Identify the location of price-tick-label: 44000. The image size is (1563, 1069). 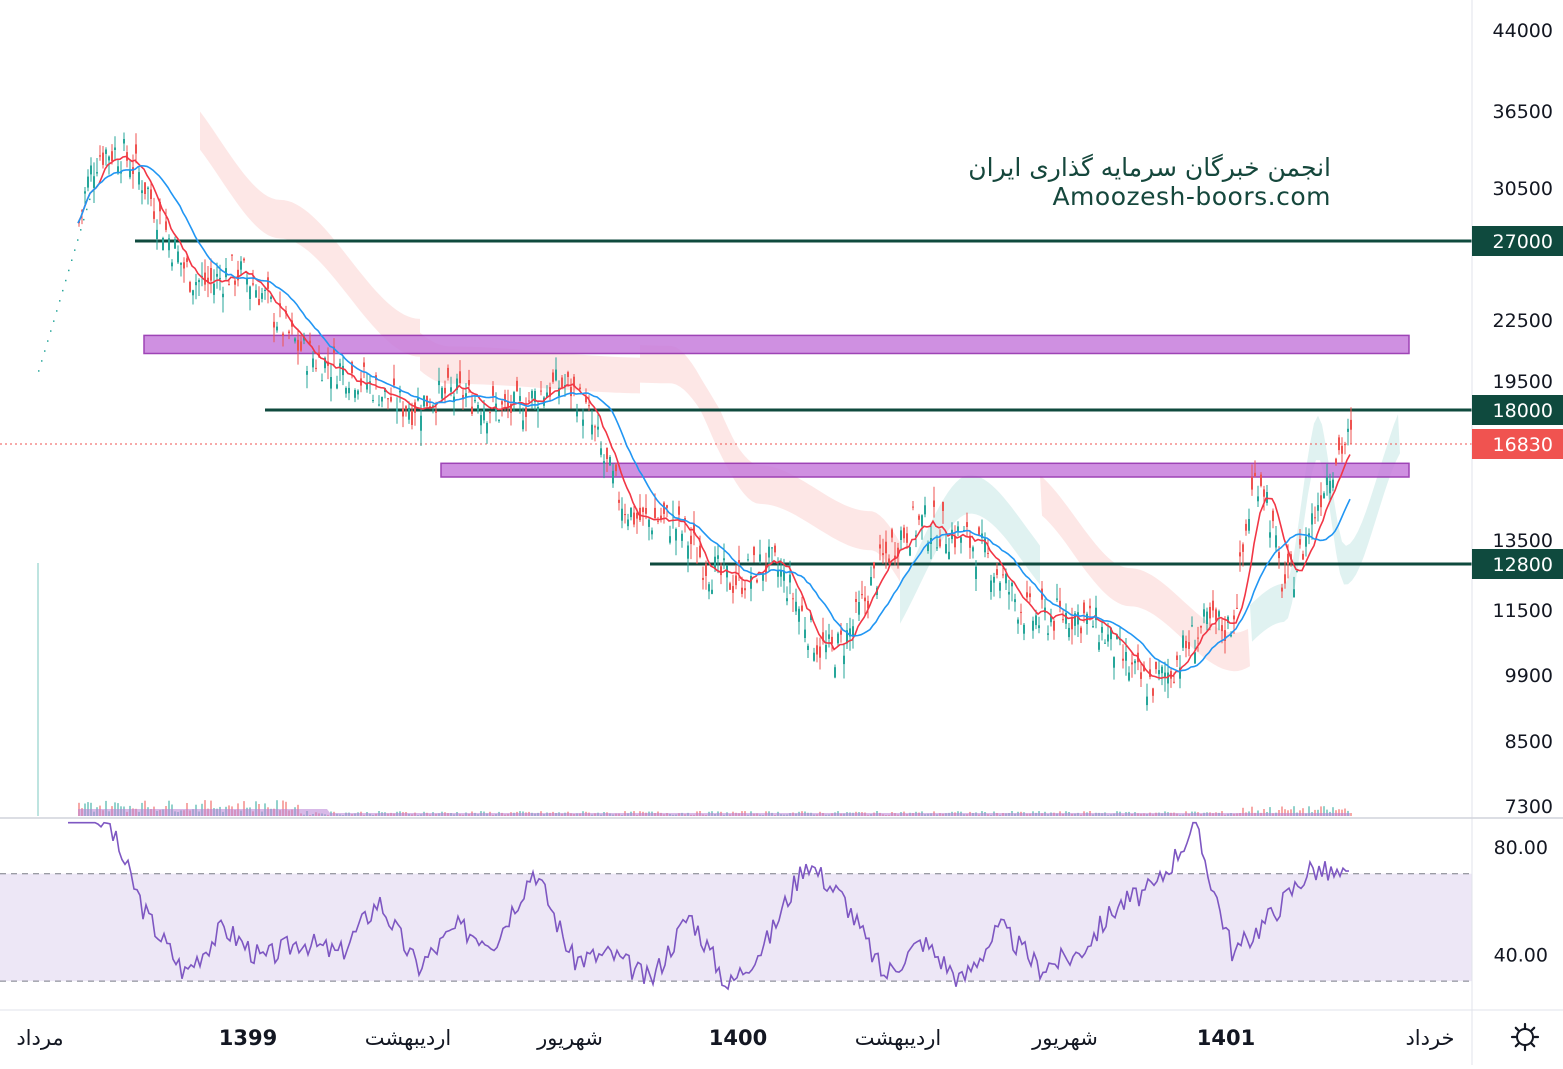
(1523, 31).